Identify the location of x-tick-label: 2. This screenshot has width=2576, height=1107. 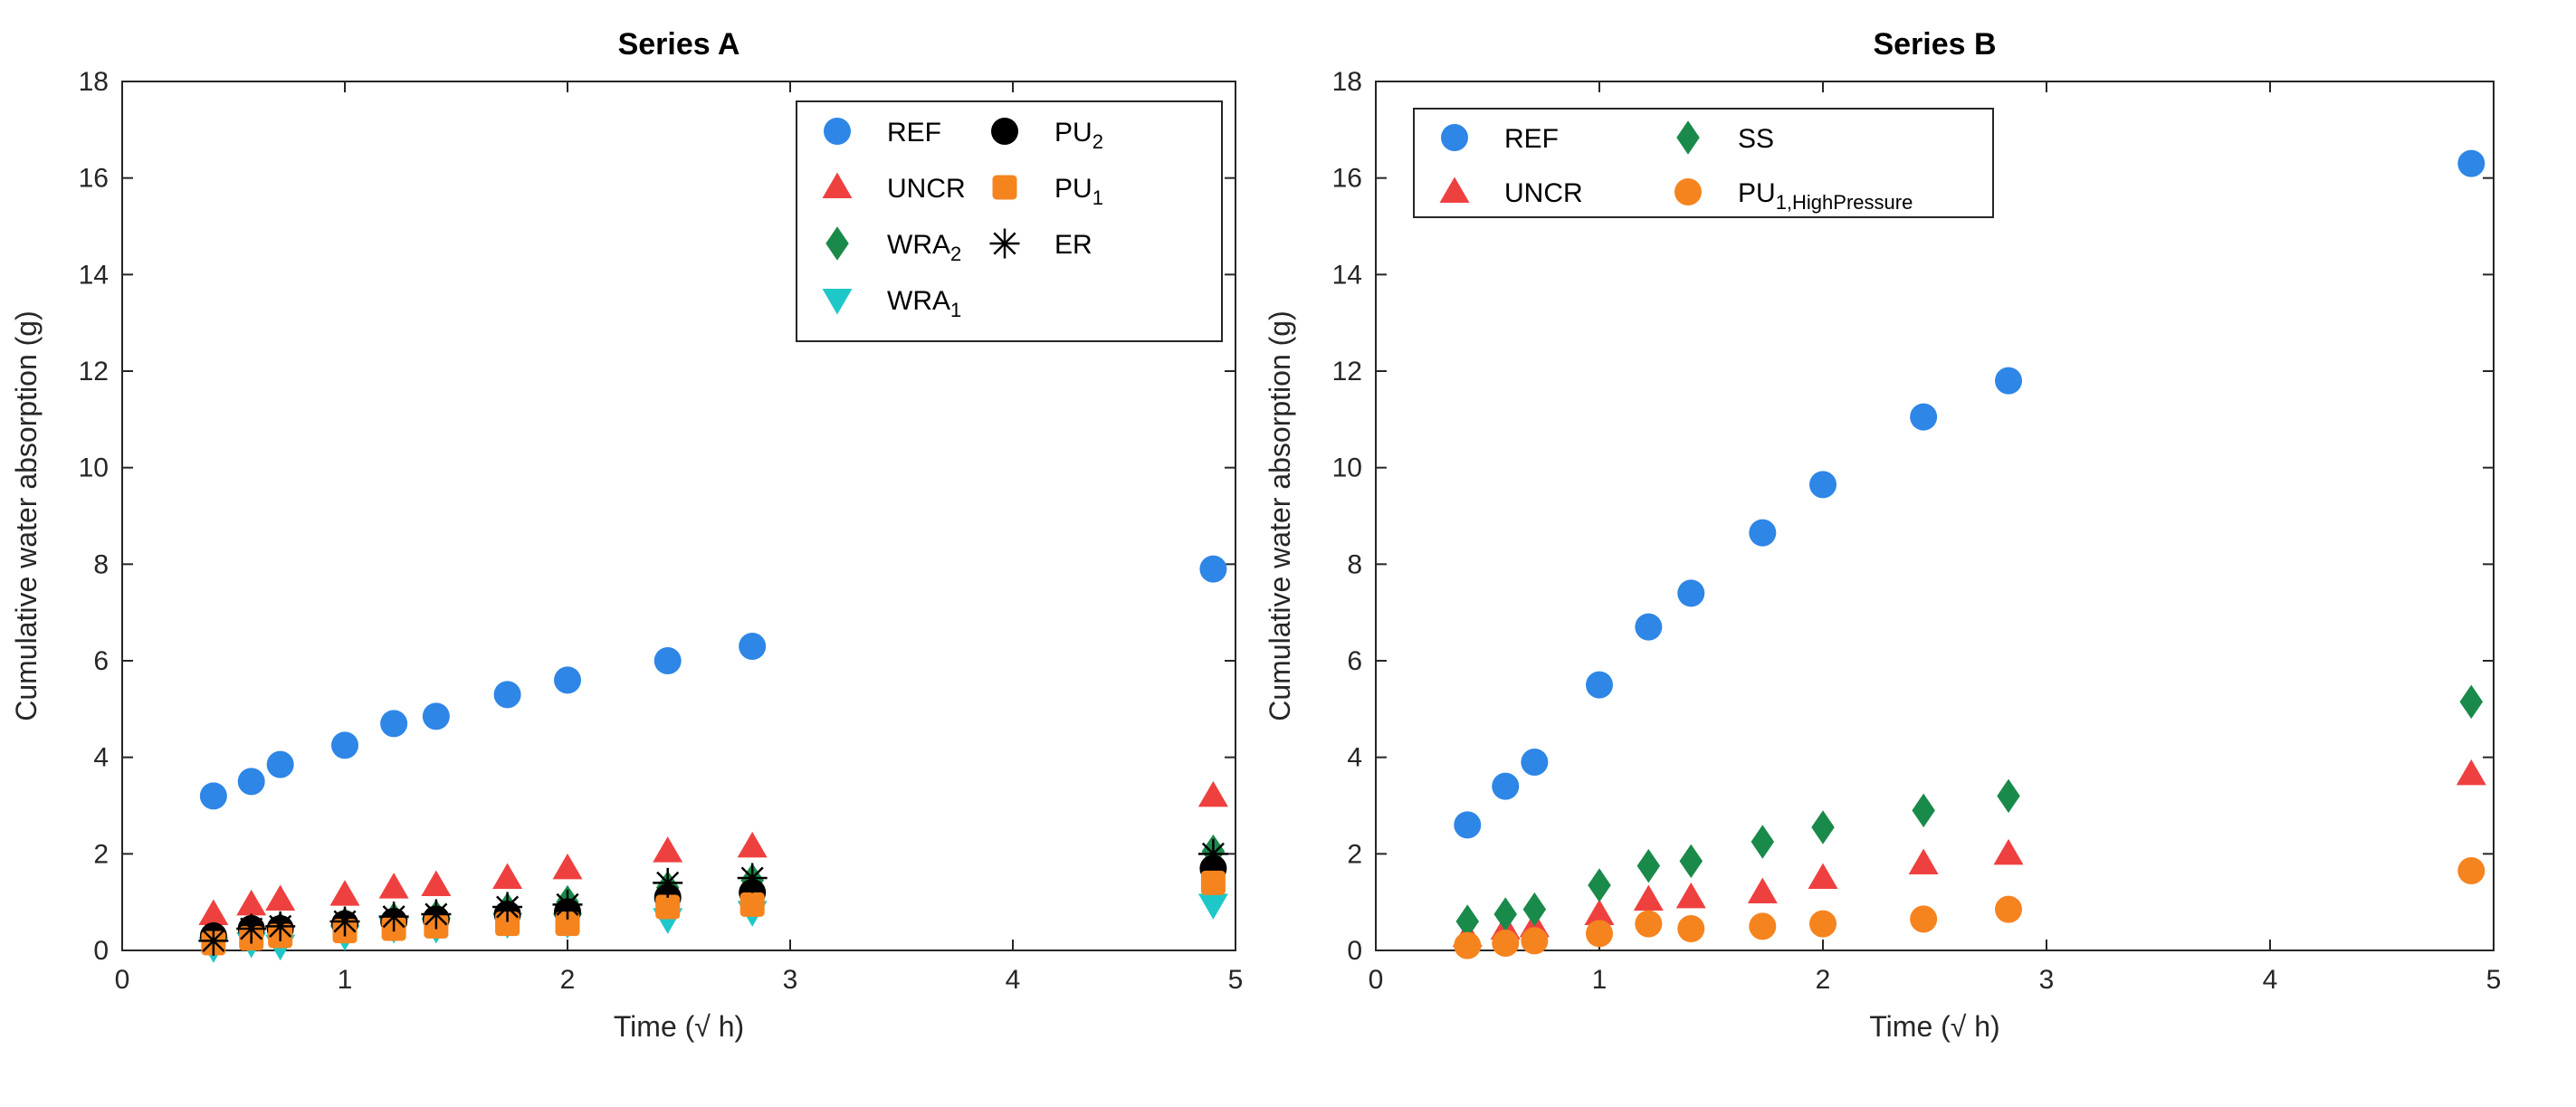
(568, 980).